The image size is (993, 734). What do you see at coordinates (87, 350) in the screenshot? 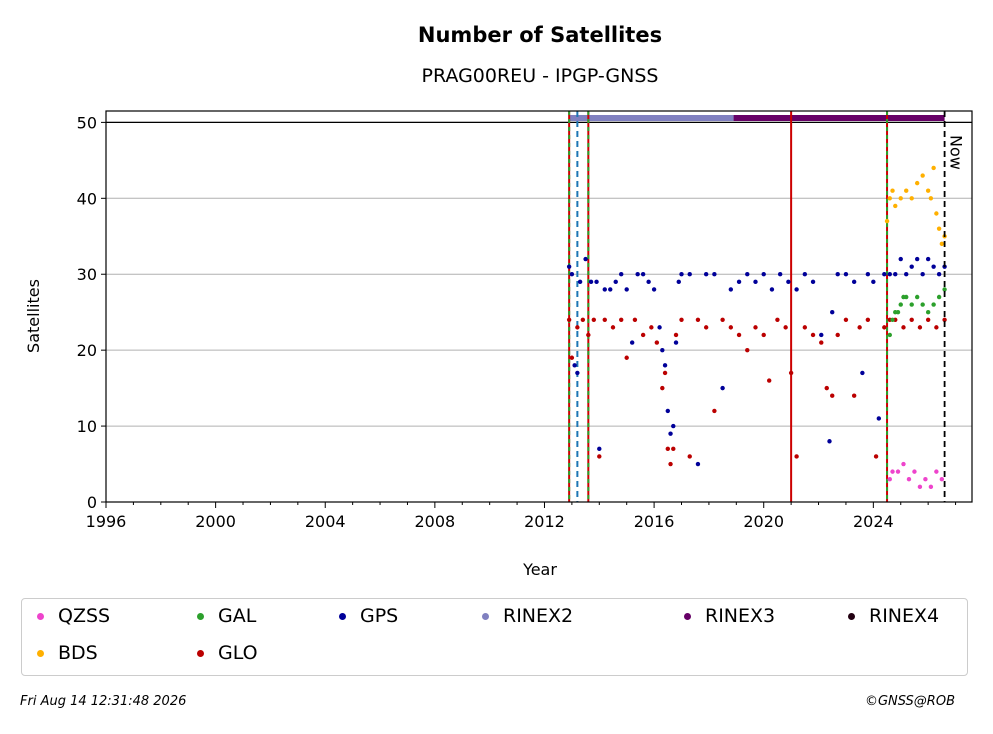
I see `y-tick-label: 20` at bounding box center [87, 350].